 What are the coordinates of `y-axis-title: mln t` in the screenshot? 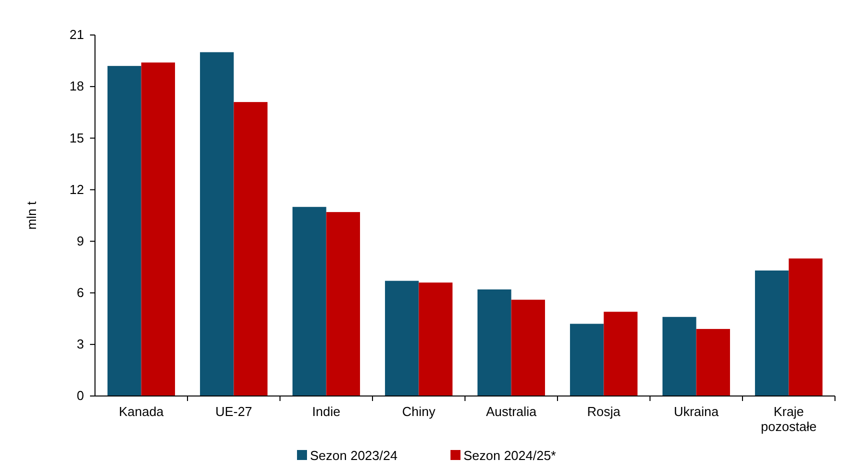 It's located at (31, 215).